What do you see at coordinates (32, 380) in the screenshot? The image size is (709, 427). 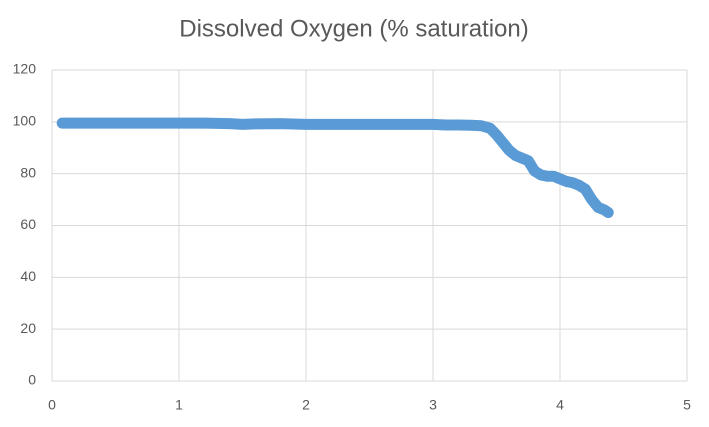 I see `y-tick-label: 0` at bounding box center [32, 380].